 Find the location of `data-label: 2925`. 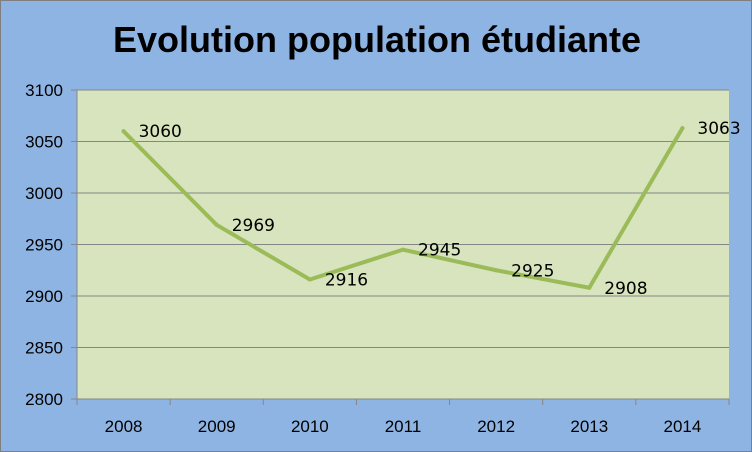

data-label: 2925 is located at coordinates (532, 271).